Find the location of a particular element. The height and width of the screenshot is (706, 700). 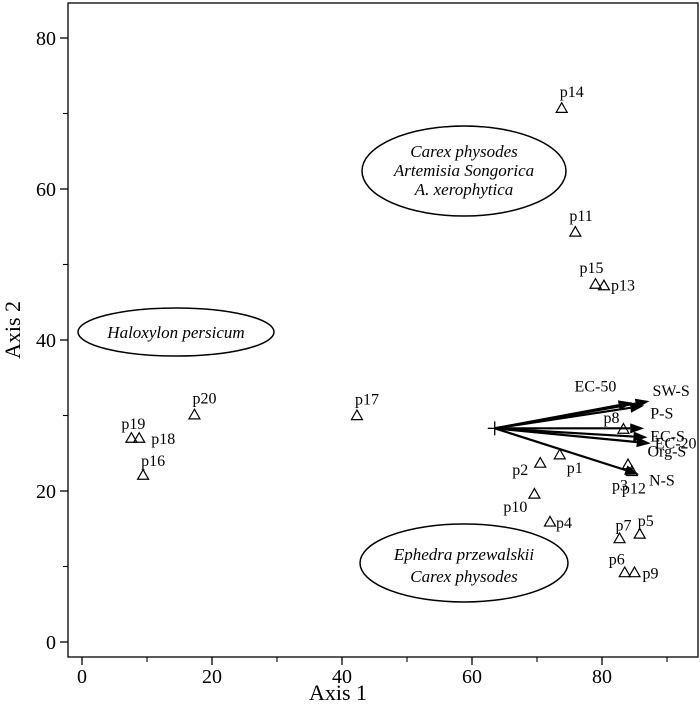

sample-point-label: p6 is located at coordinates (617, 560).